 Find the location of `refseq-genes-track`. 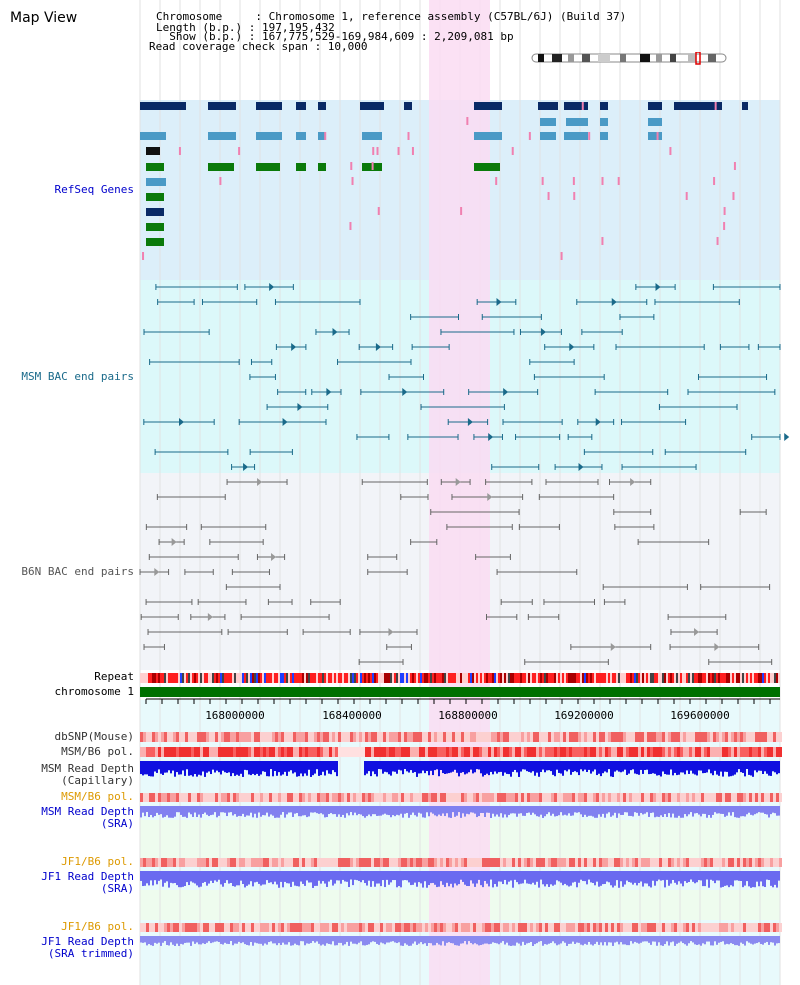

refseq-genes-track is located at coordinates (444, 181).